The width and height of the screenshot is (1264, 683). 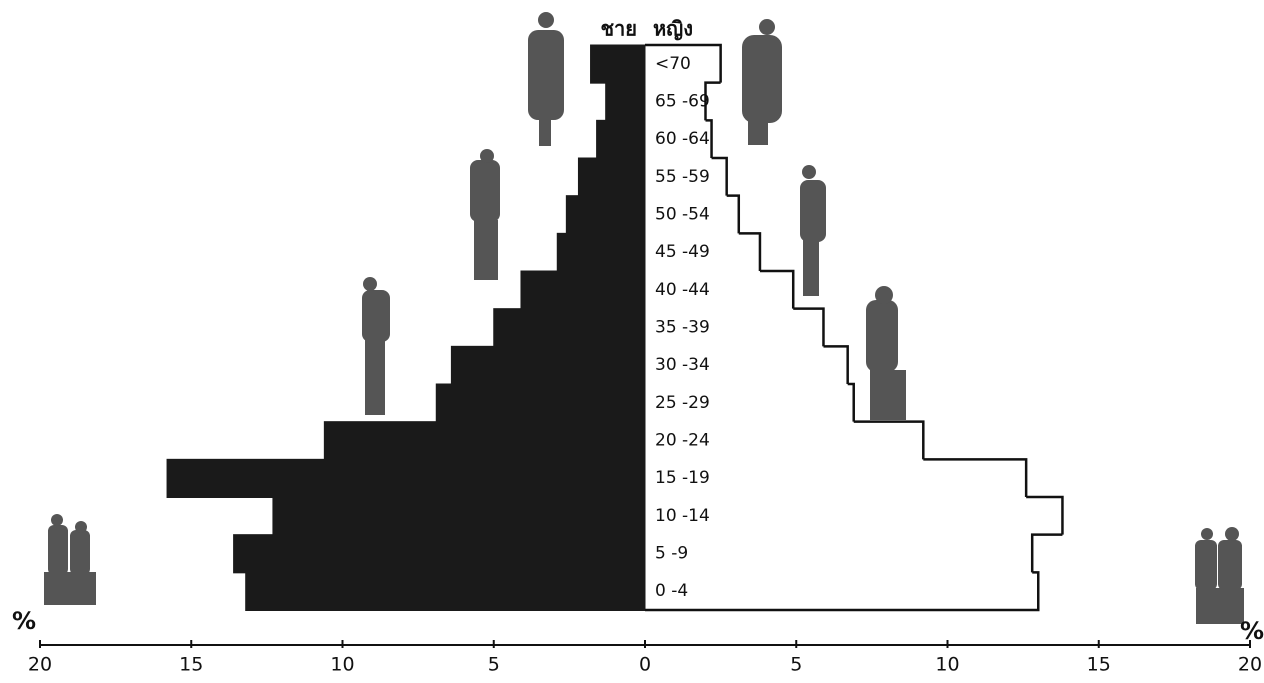 I want to click on age-group-label: 45 -49, so click(x=682, y=252).